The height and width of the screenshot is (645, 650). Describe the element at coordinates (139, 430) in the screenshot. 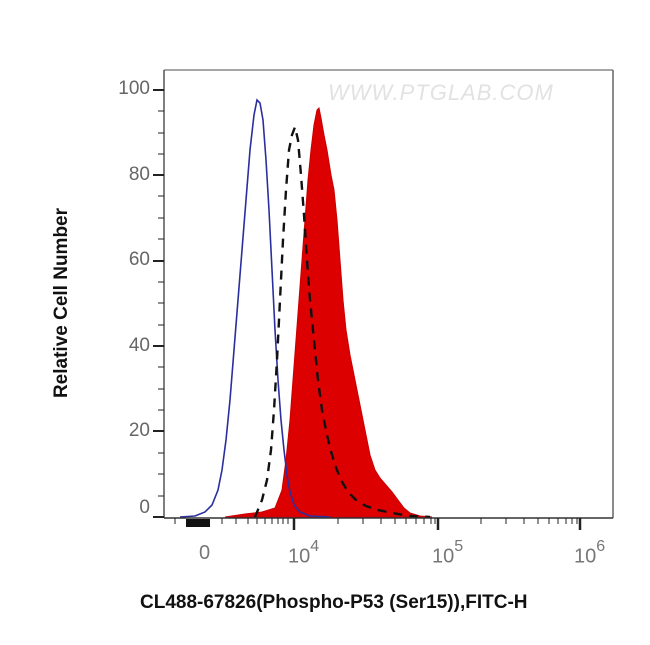

I see `y-tick-20: 20` at that location.